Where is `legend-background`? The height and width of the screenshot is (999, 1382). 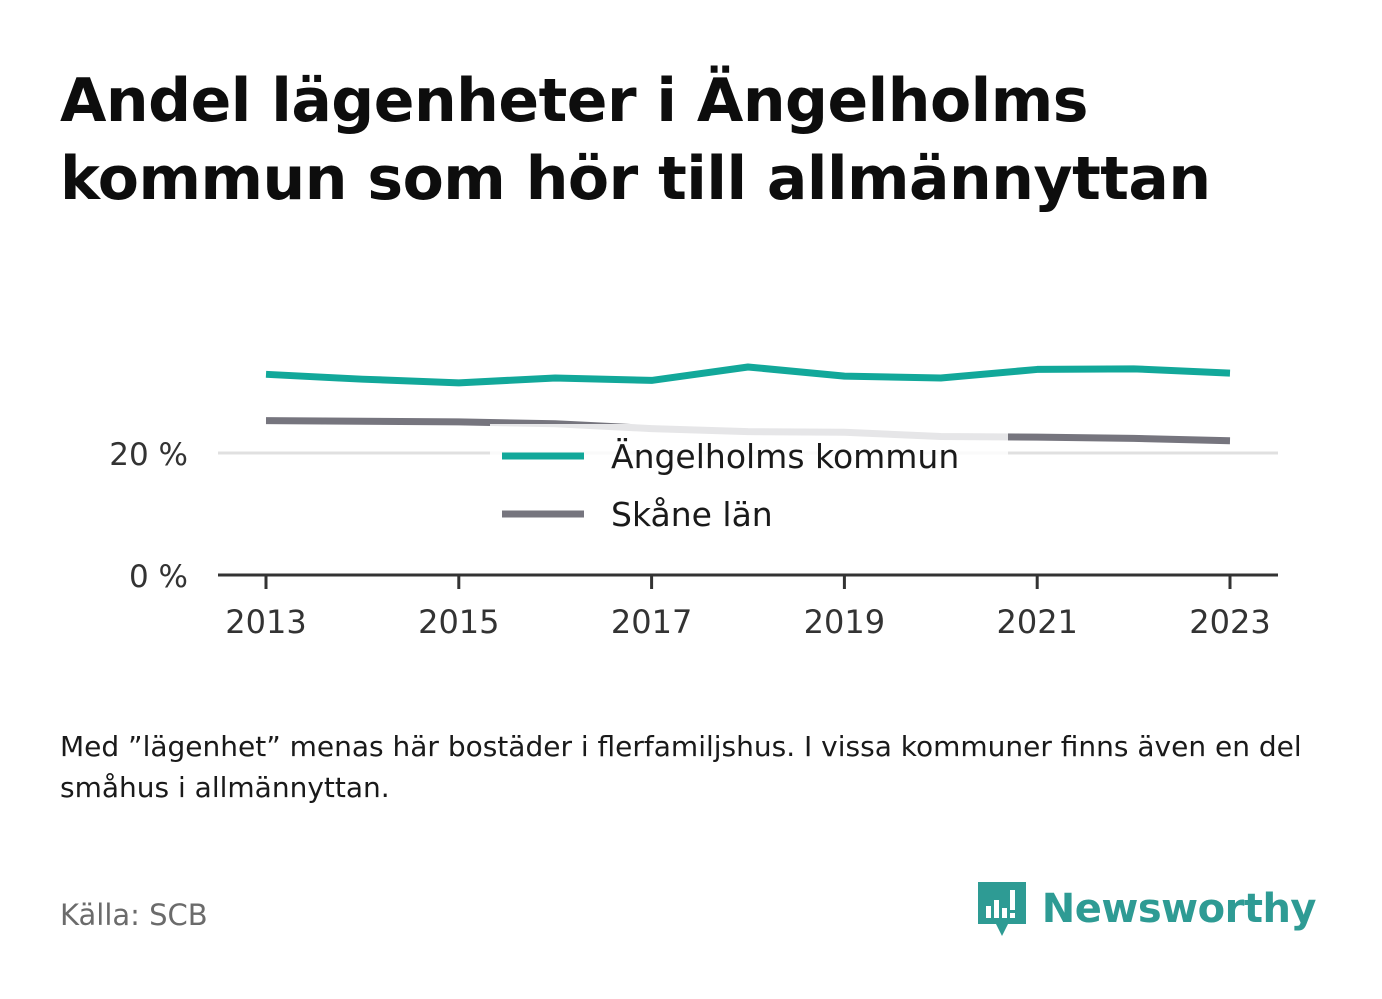
legend-background is located at coordinates (749, 483).